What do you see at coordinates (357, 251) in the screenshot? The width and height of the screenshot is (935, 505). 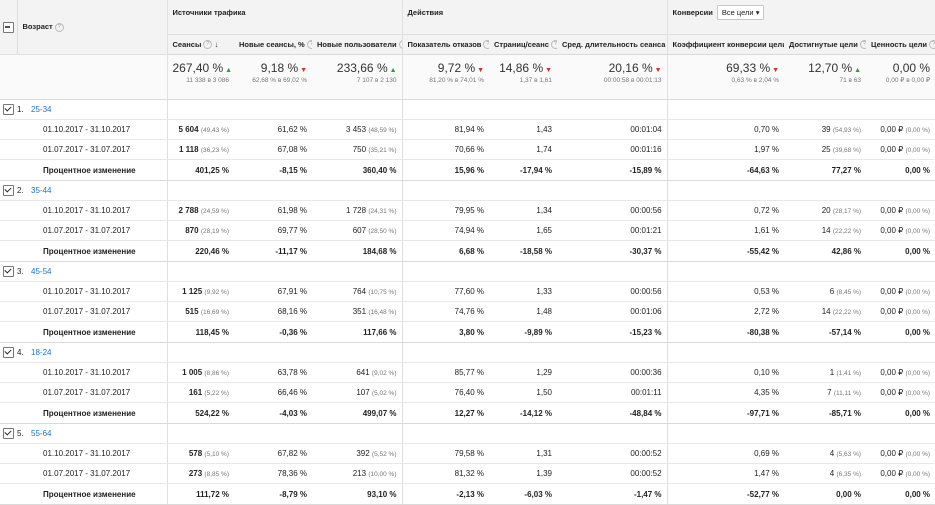 I see `percent-change-value: 184,68 %` at bounding box center [357, 251].